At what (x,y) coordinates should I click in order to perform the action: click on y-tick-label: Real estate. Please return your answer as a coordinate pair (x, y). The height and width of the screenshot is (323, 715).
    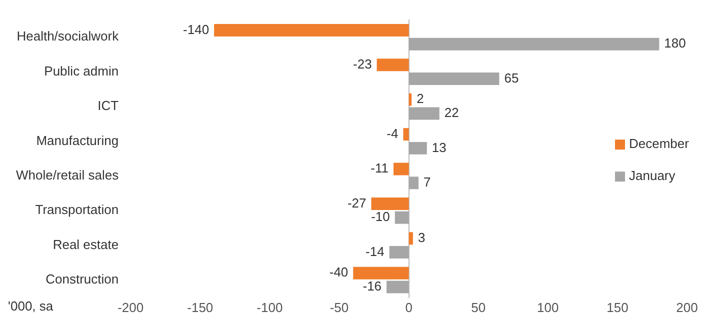
    Looking at the image, I should click on (85, 244).